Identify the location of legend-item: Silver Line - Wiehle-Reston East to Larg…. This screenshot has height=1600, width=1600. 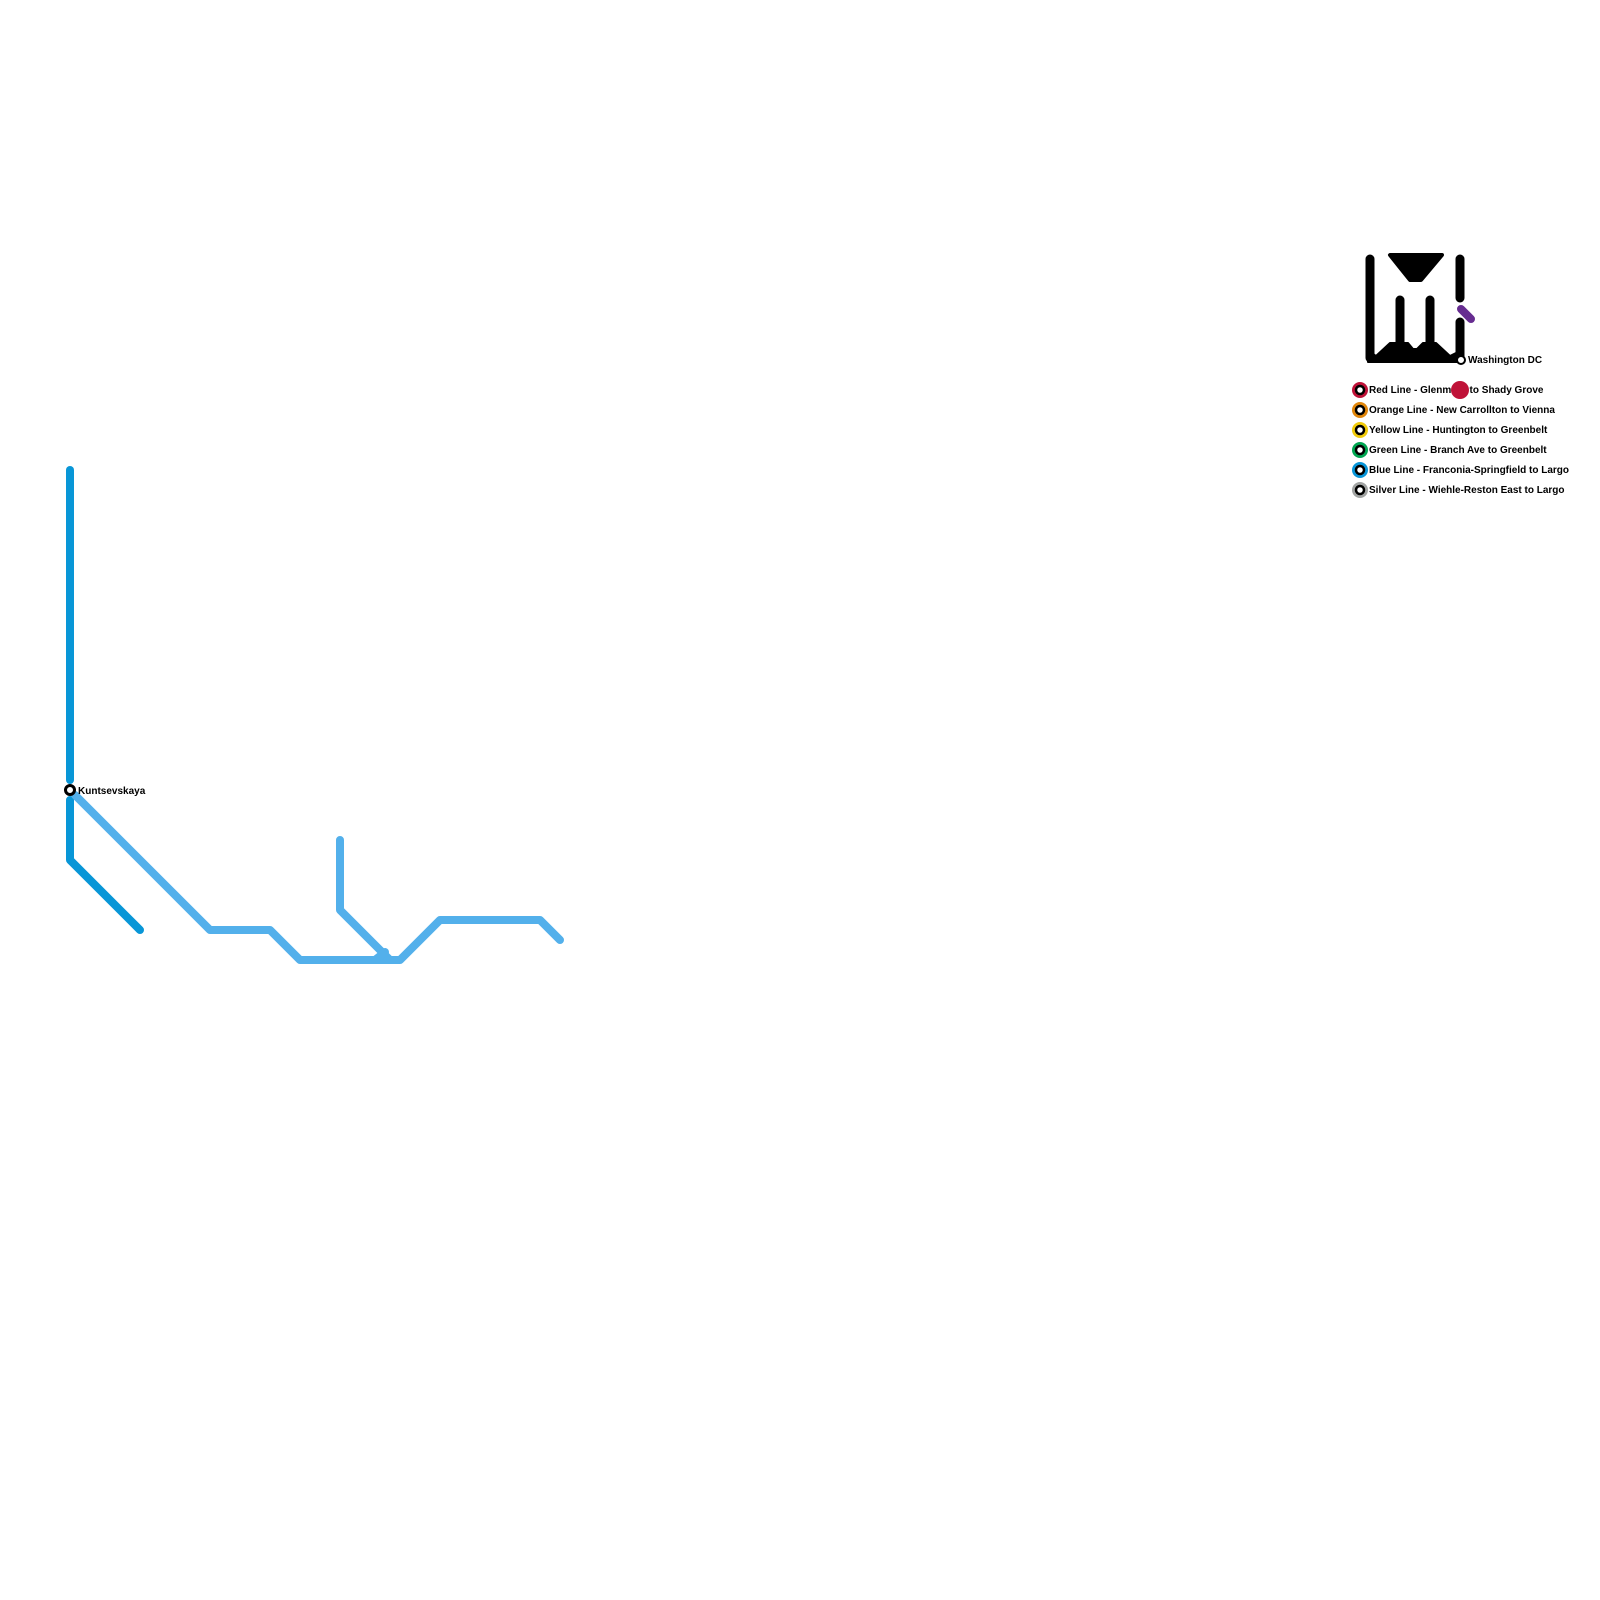
(1458, 490).